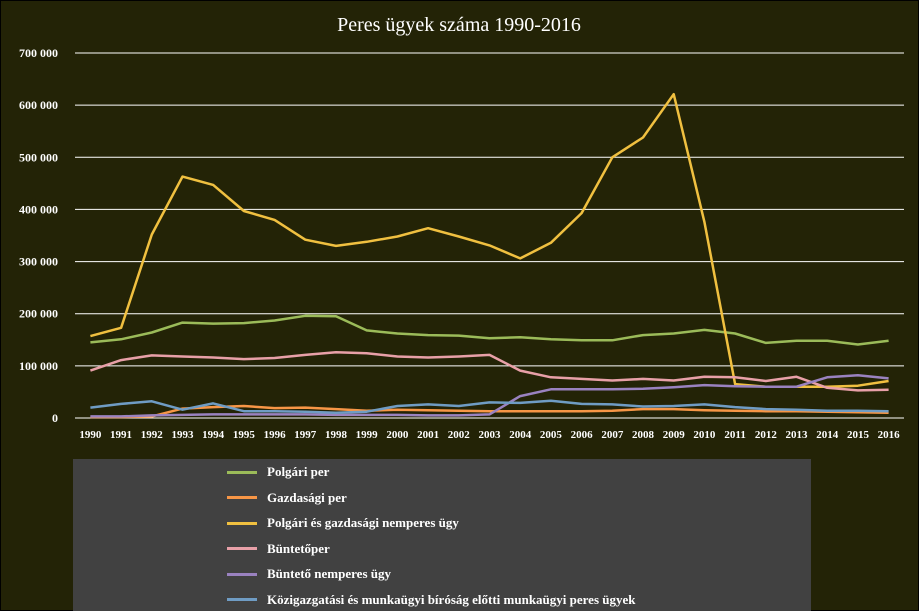 The width and height of the screenshot is (919, 611). I want to click on x-tick-label: 1999, so click(367, 435).